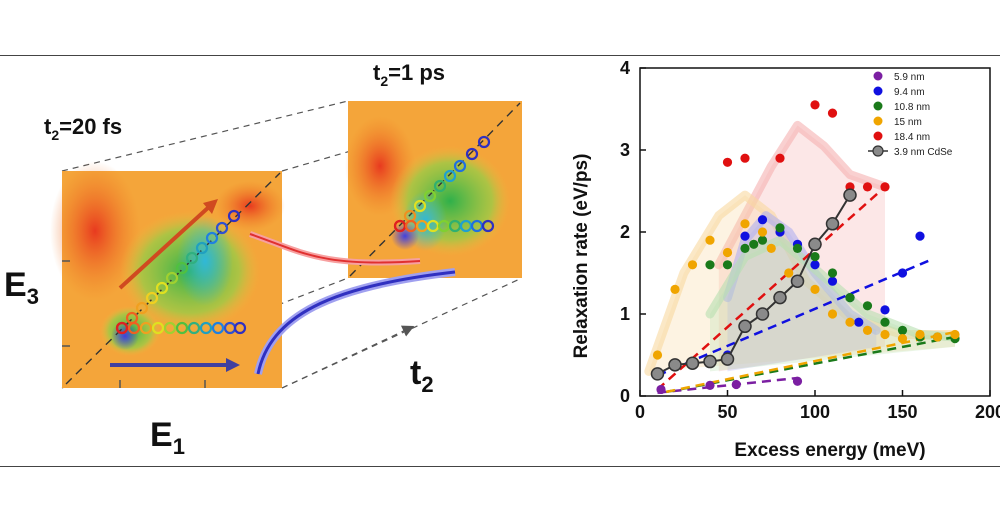 The image size is (1000, 523). I want to click on y-tick-label: 2, so click(625, 232).